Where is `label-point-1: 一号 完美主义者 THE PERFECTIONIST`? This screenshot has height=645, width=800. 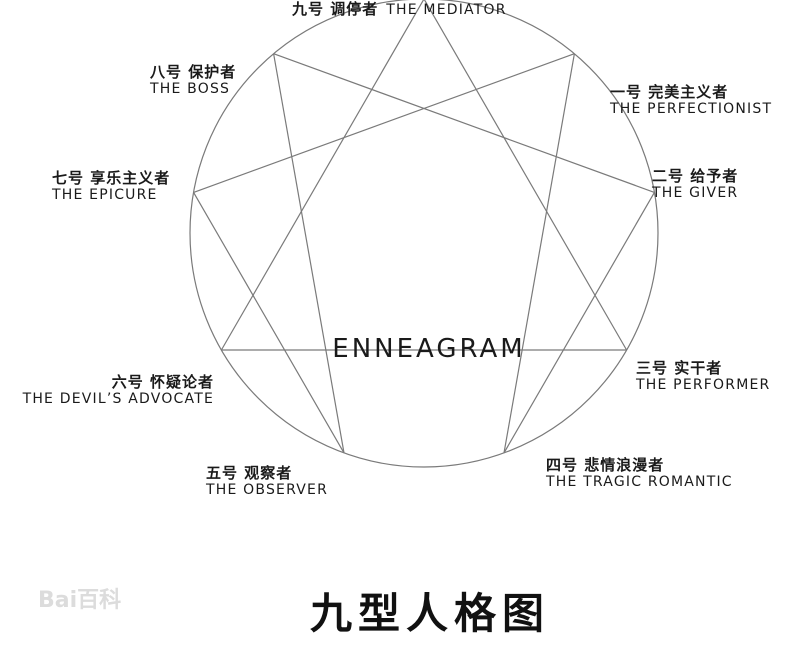
label-point-1: 一号 完美主义者 THE PERFECTIONIST is located at coordinates (691, 100).